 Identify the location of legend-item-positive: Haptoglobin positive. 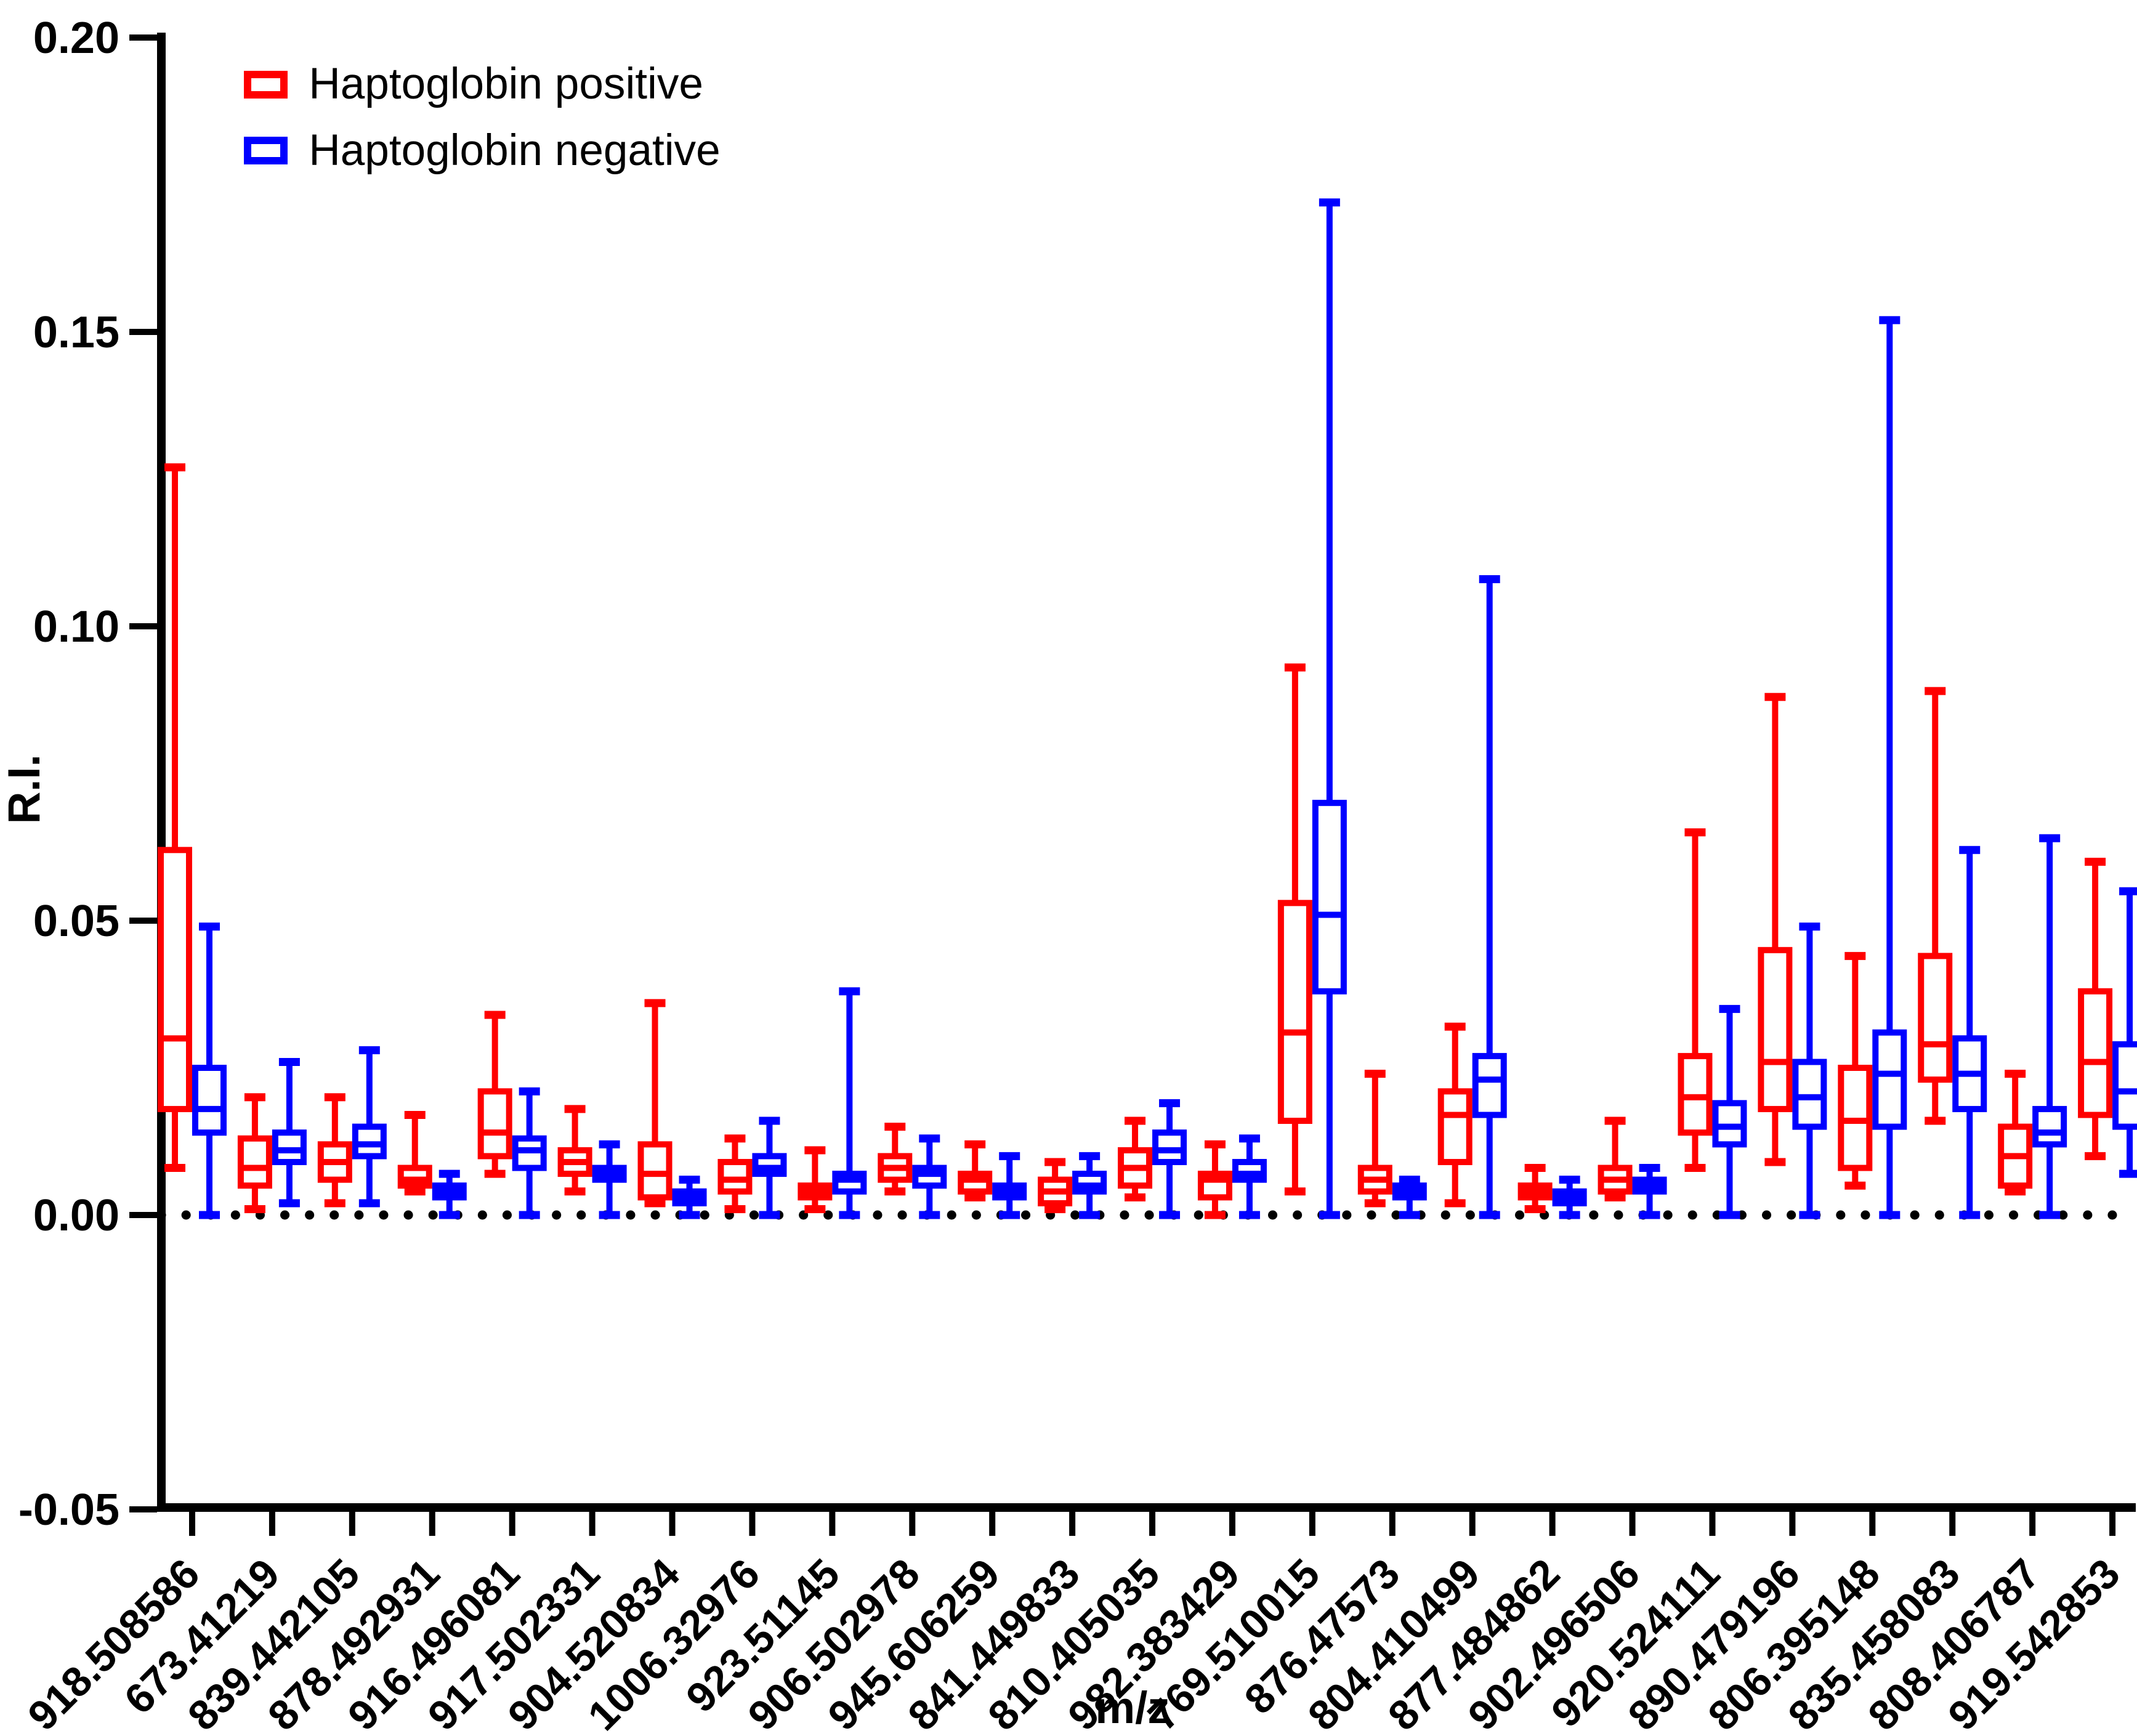
(482, 84).